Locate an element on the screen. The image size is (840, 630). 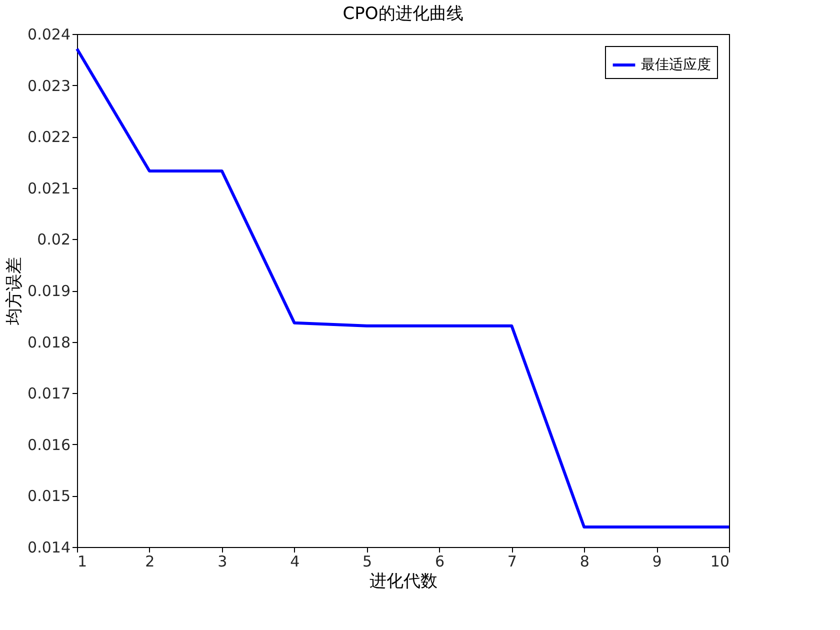
x-tick-label: 6 is located at coordinates (439, 561).